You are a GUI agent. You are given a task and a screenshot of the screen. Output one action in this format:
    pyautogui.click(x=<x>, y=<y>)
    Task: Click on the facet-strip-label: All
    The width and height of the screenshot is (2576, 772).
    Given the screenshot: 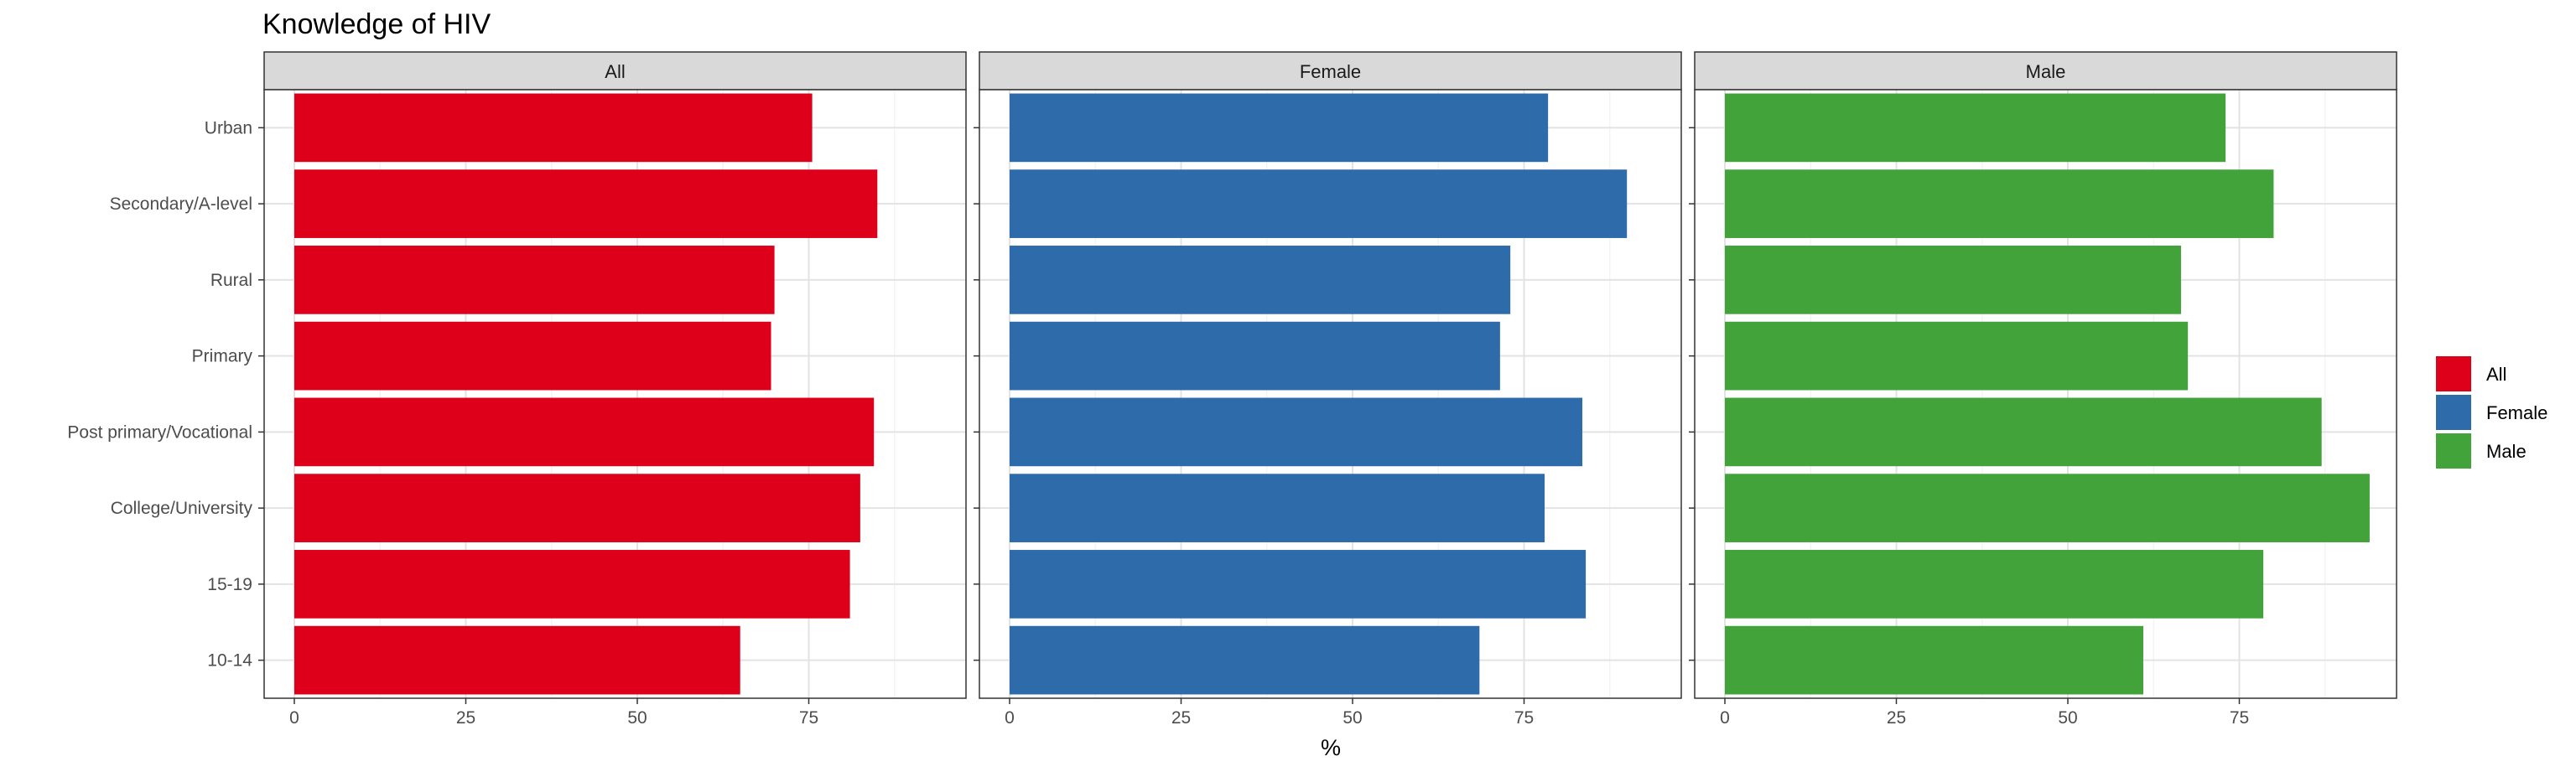 What is the action you would take?
    pyautogui.click(x=615, y=71)
    